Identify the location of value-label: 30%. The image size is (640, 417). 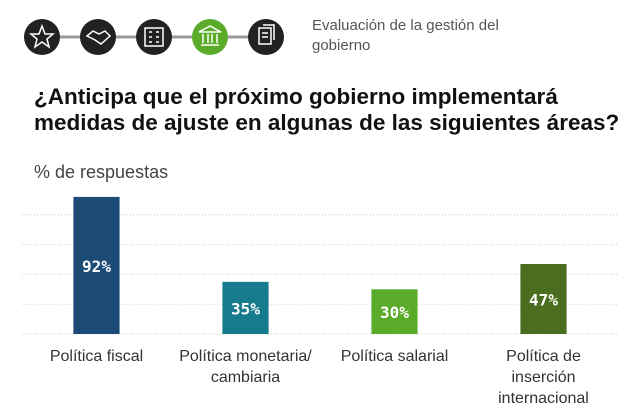
(394, 312).